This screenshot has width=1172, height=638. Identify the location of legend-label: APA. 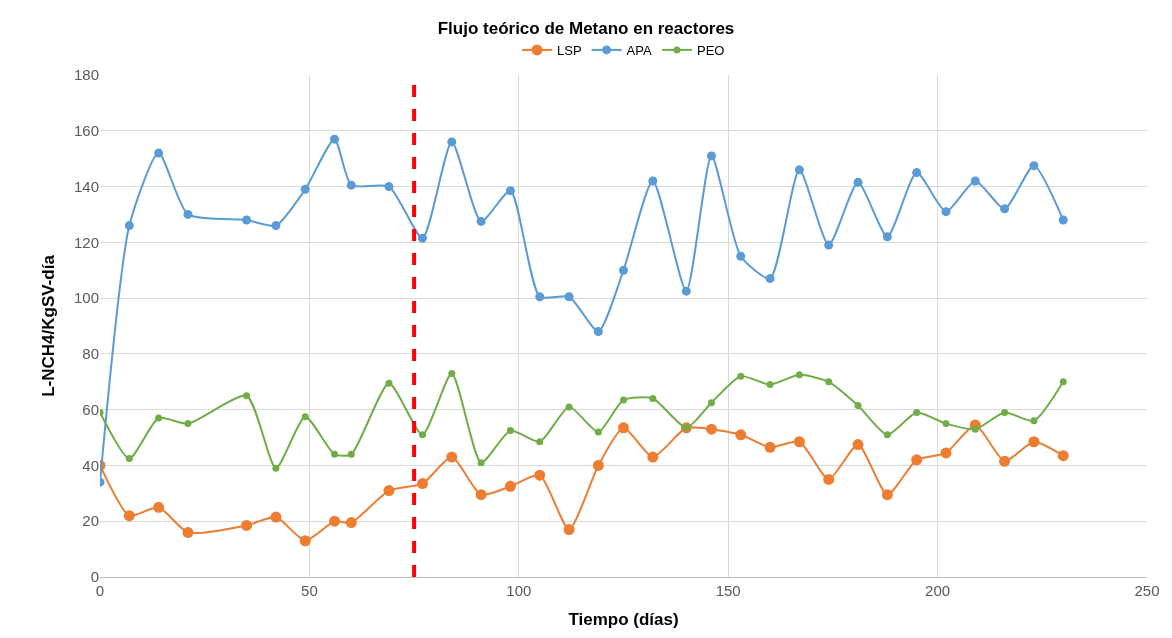
(639, 50).